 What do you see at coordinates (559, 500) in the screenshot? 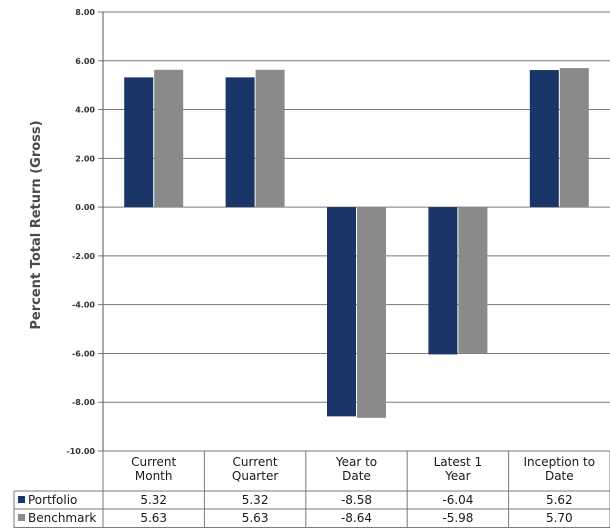
I see `data-label: 5.62` at bounding box center [559, 500].